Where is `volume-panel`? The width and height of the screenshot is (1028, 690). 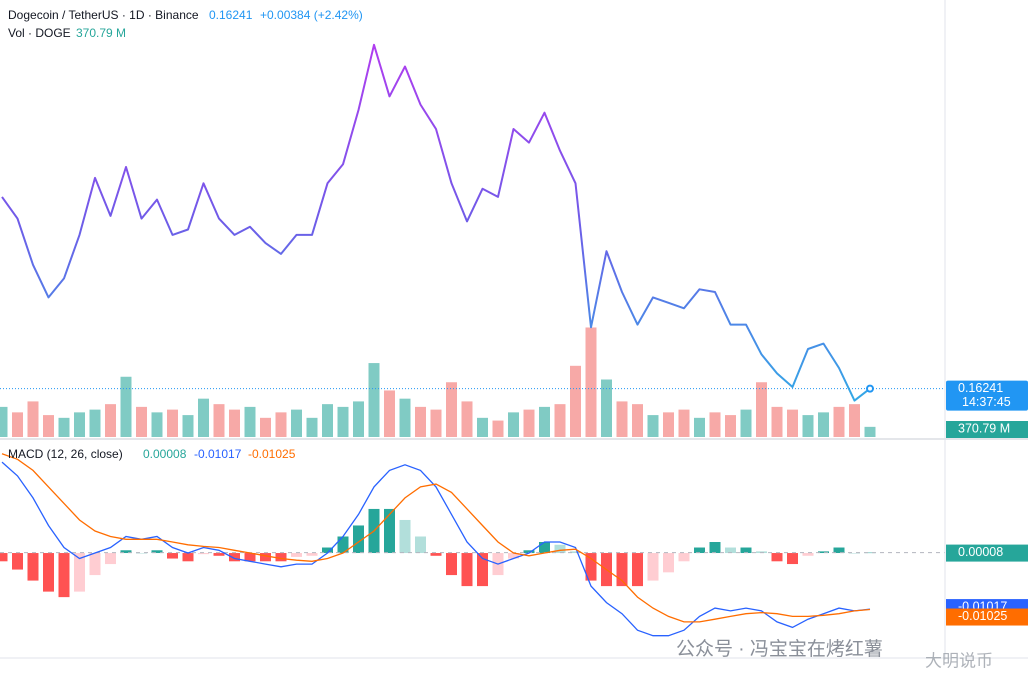
volume-panel is located at coordinates (438, 382).